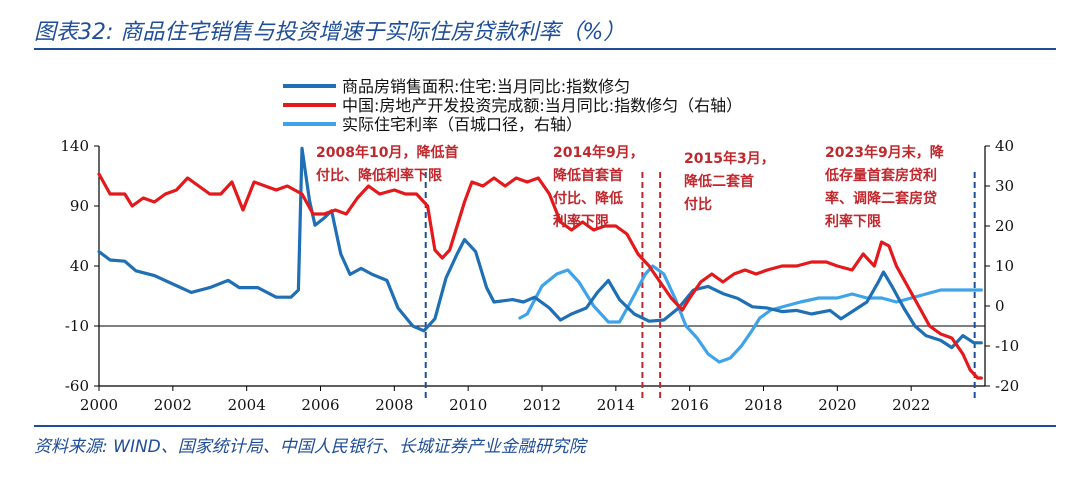 The height and width of the screenshot is (481, 1080). Describe the element at coordinates (616, 405) in the screenshot. I see `x-tick-label: 2014` at that location.